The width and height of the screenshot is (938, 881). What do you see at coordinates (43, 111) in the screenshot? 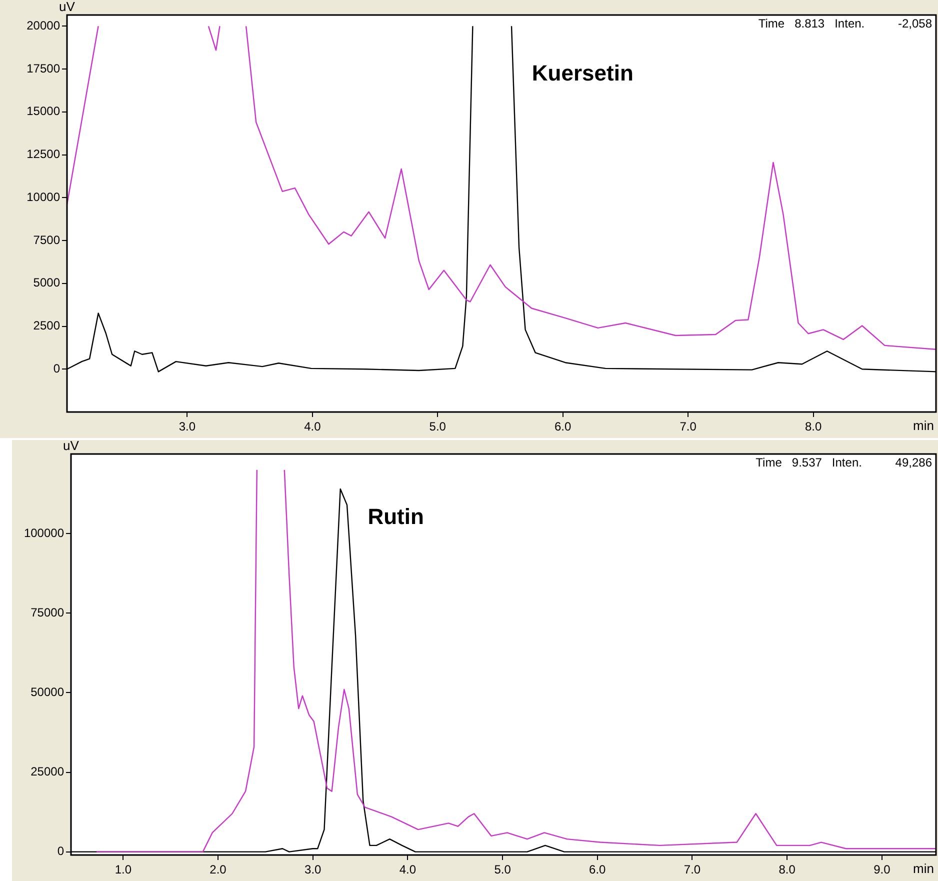
I see `y-tick-label: 15000` at bounding box center [43, 111].